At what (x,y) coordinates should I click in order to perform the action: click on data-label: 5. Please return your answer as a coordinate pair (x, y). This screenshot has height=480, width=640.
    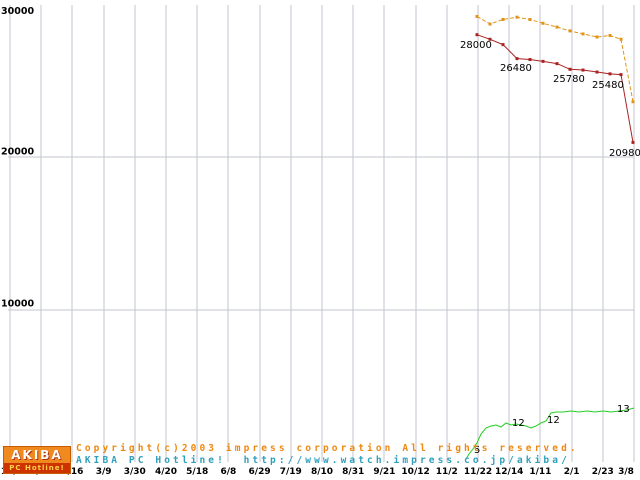
    Looking at the image, I should click on (477, 450).